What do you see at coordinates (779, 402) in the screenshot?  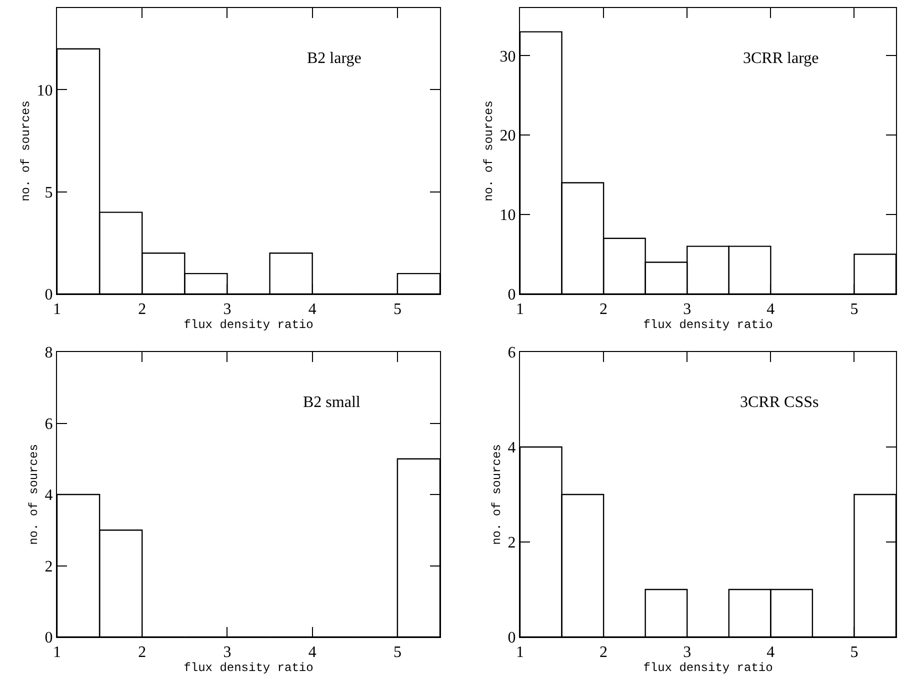 I see `annotation: 3CRR CSSs` at bounding box center [779, 402].